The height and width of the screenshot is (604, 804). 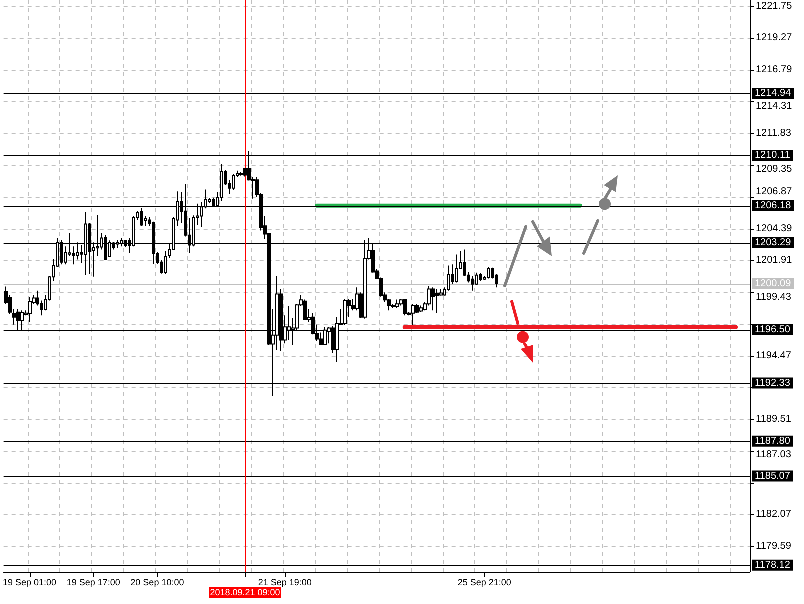 I want to click on ref-line-label: 1192.33, so click(x=773, y=383).